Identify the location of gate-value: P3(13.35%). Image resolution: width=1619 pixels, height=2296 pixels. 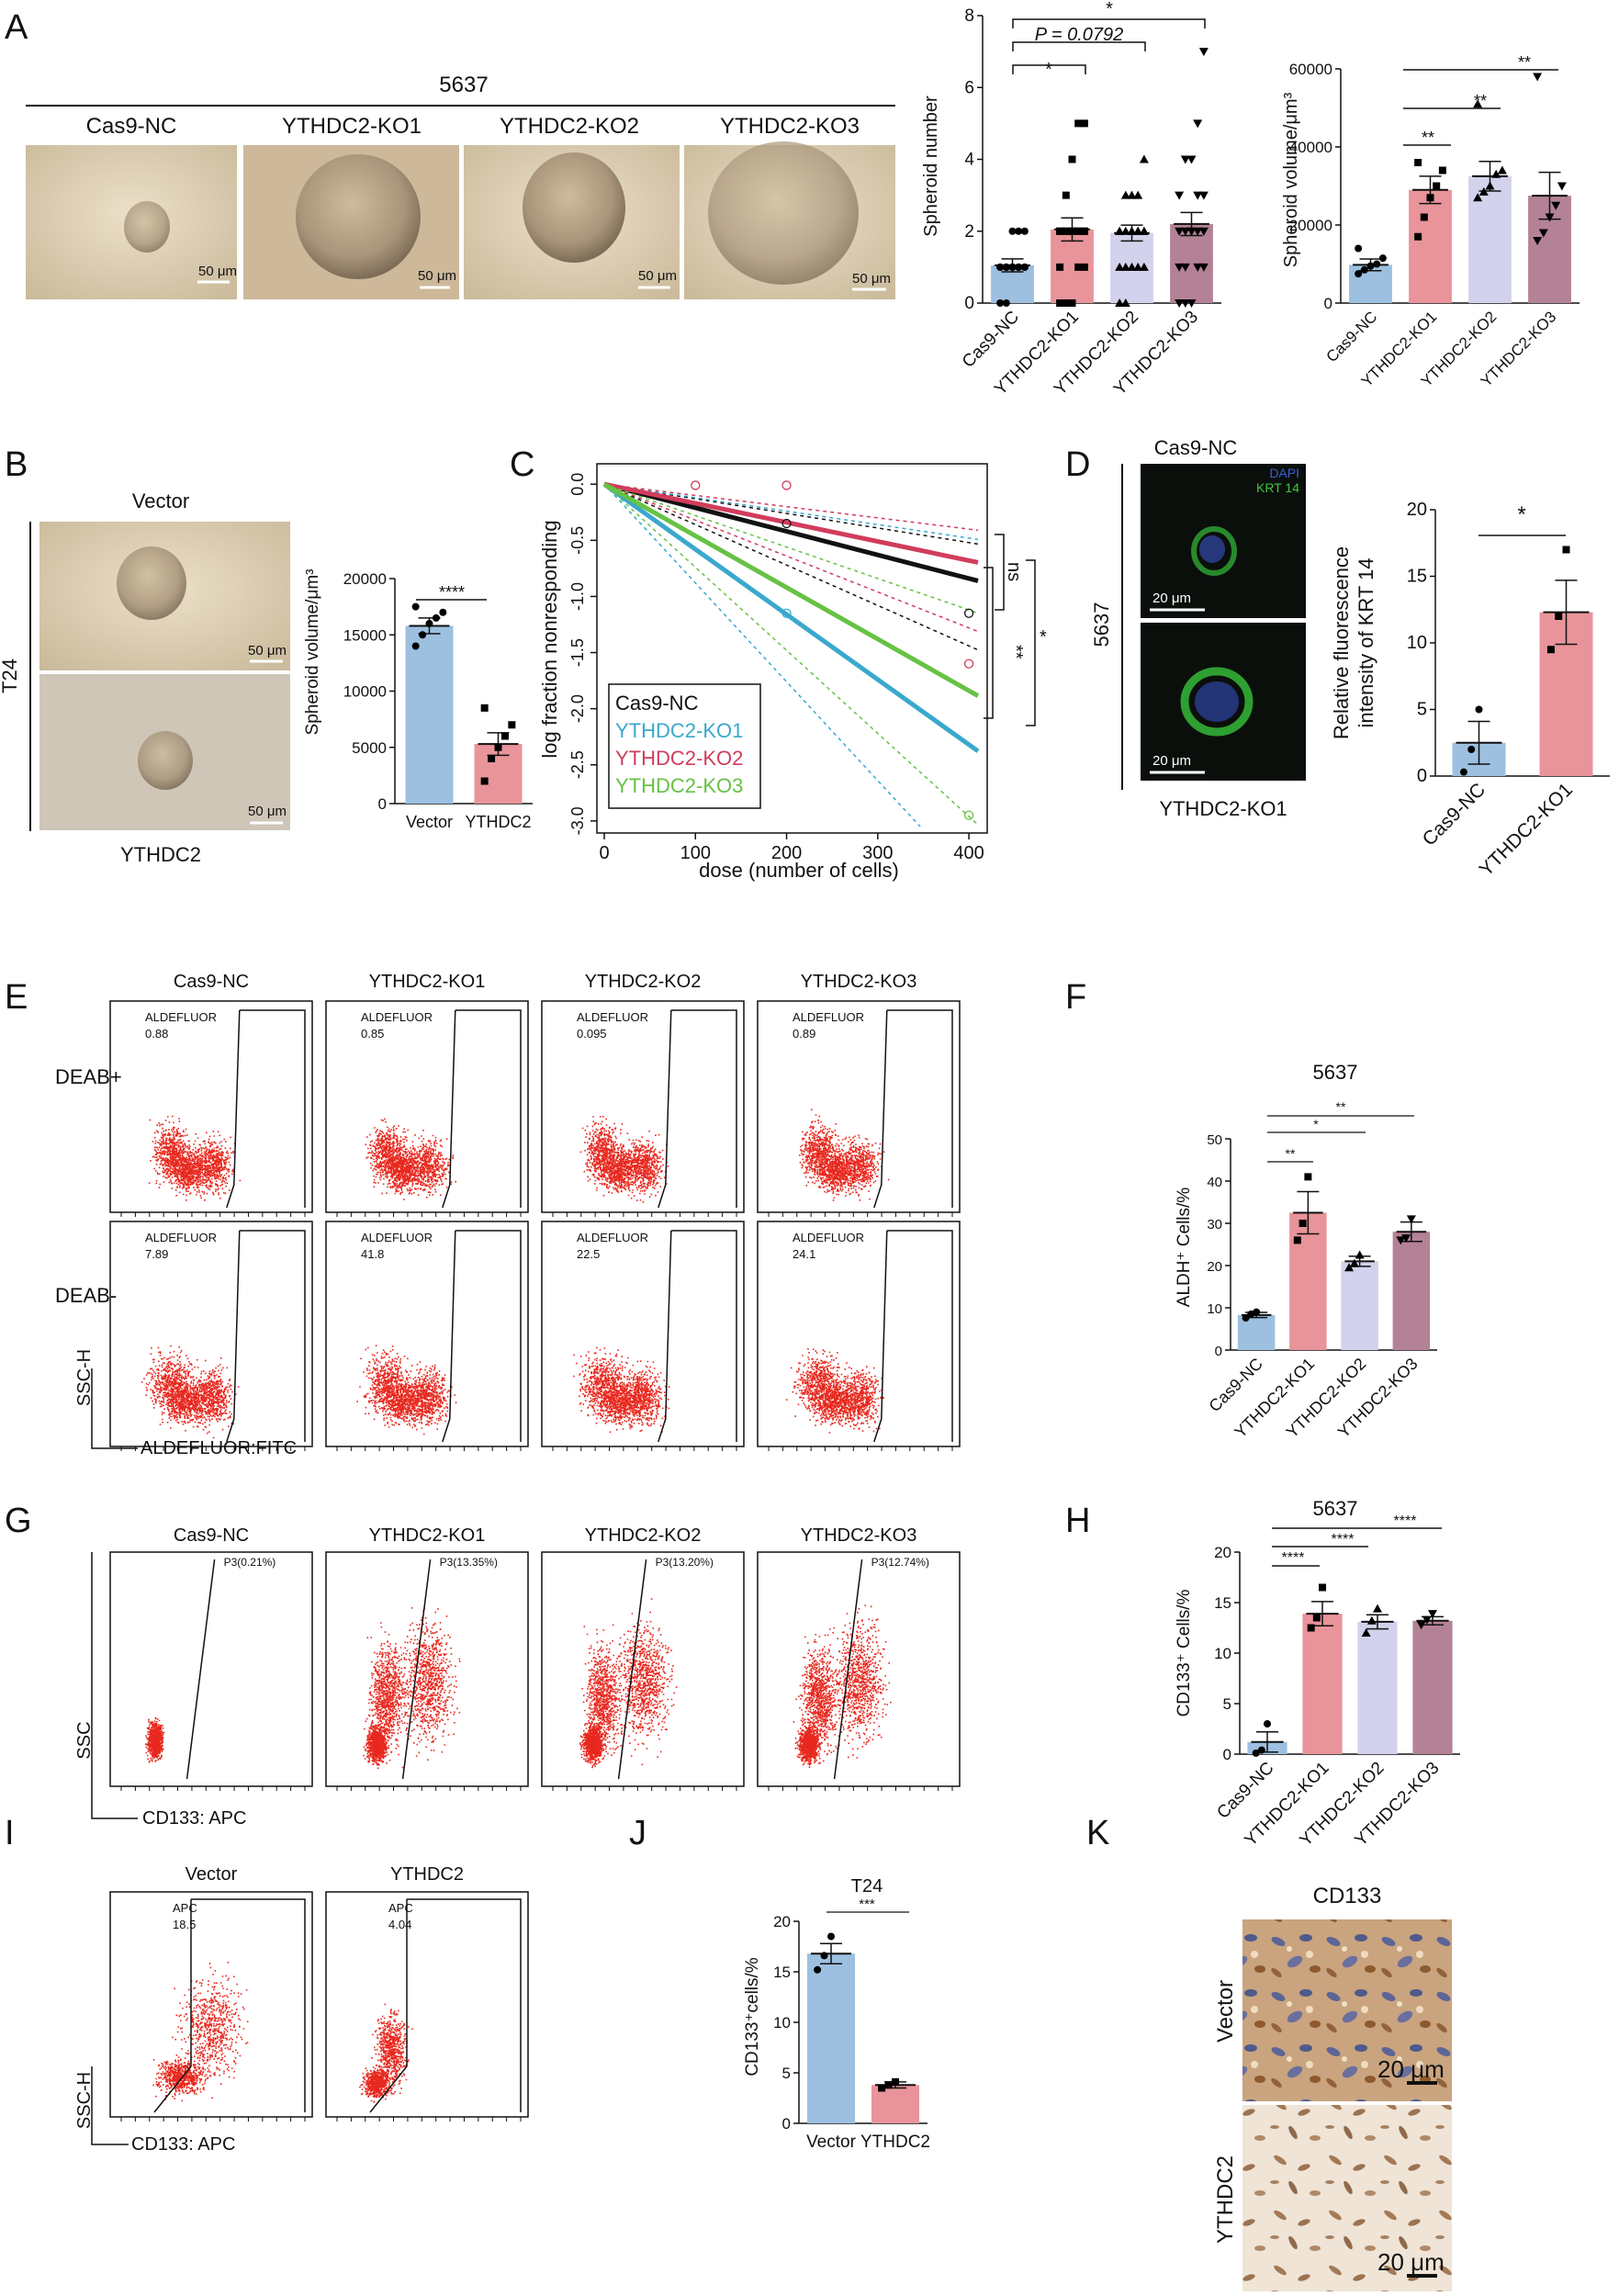
(469, 1562).